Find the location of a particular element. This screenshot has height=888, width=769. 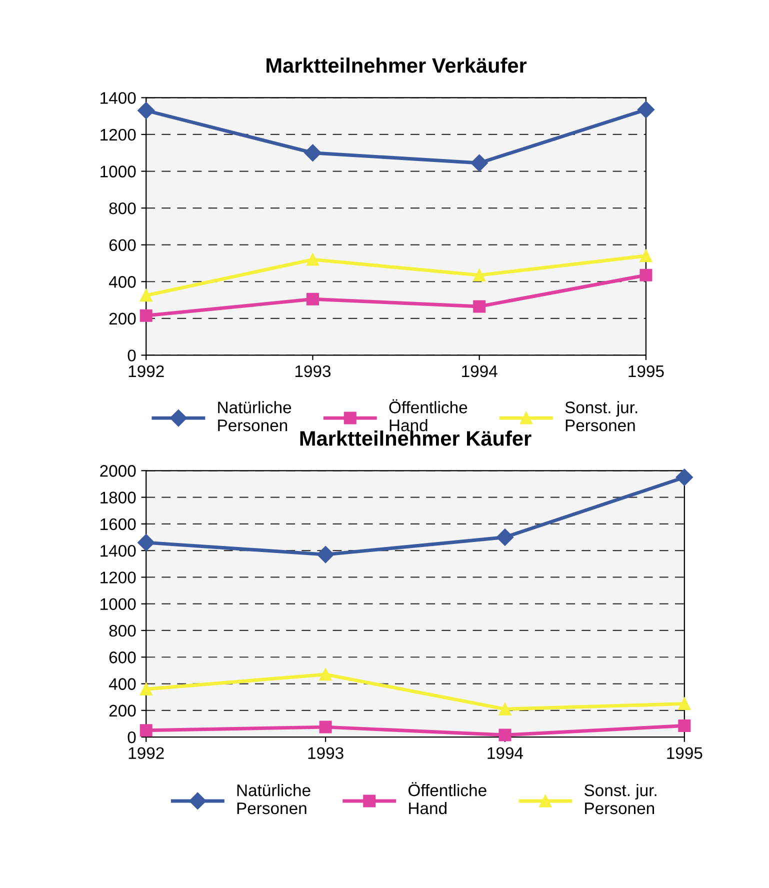

chart-title: Marktteilnehmer Käufer is located at coordinates (416, 438).